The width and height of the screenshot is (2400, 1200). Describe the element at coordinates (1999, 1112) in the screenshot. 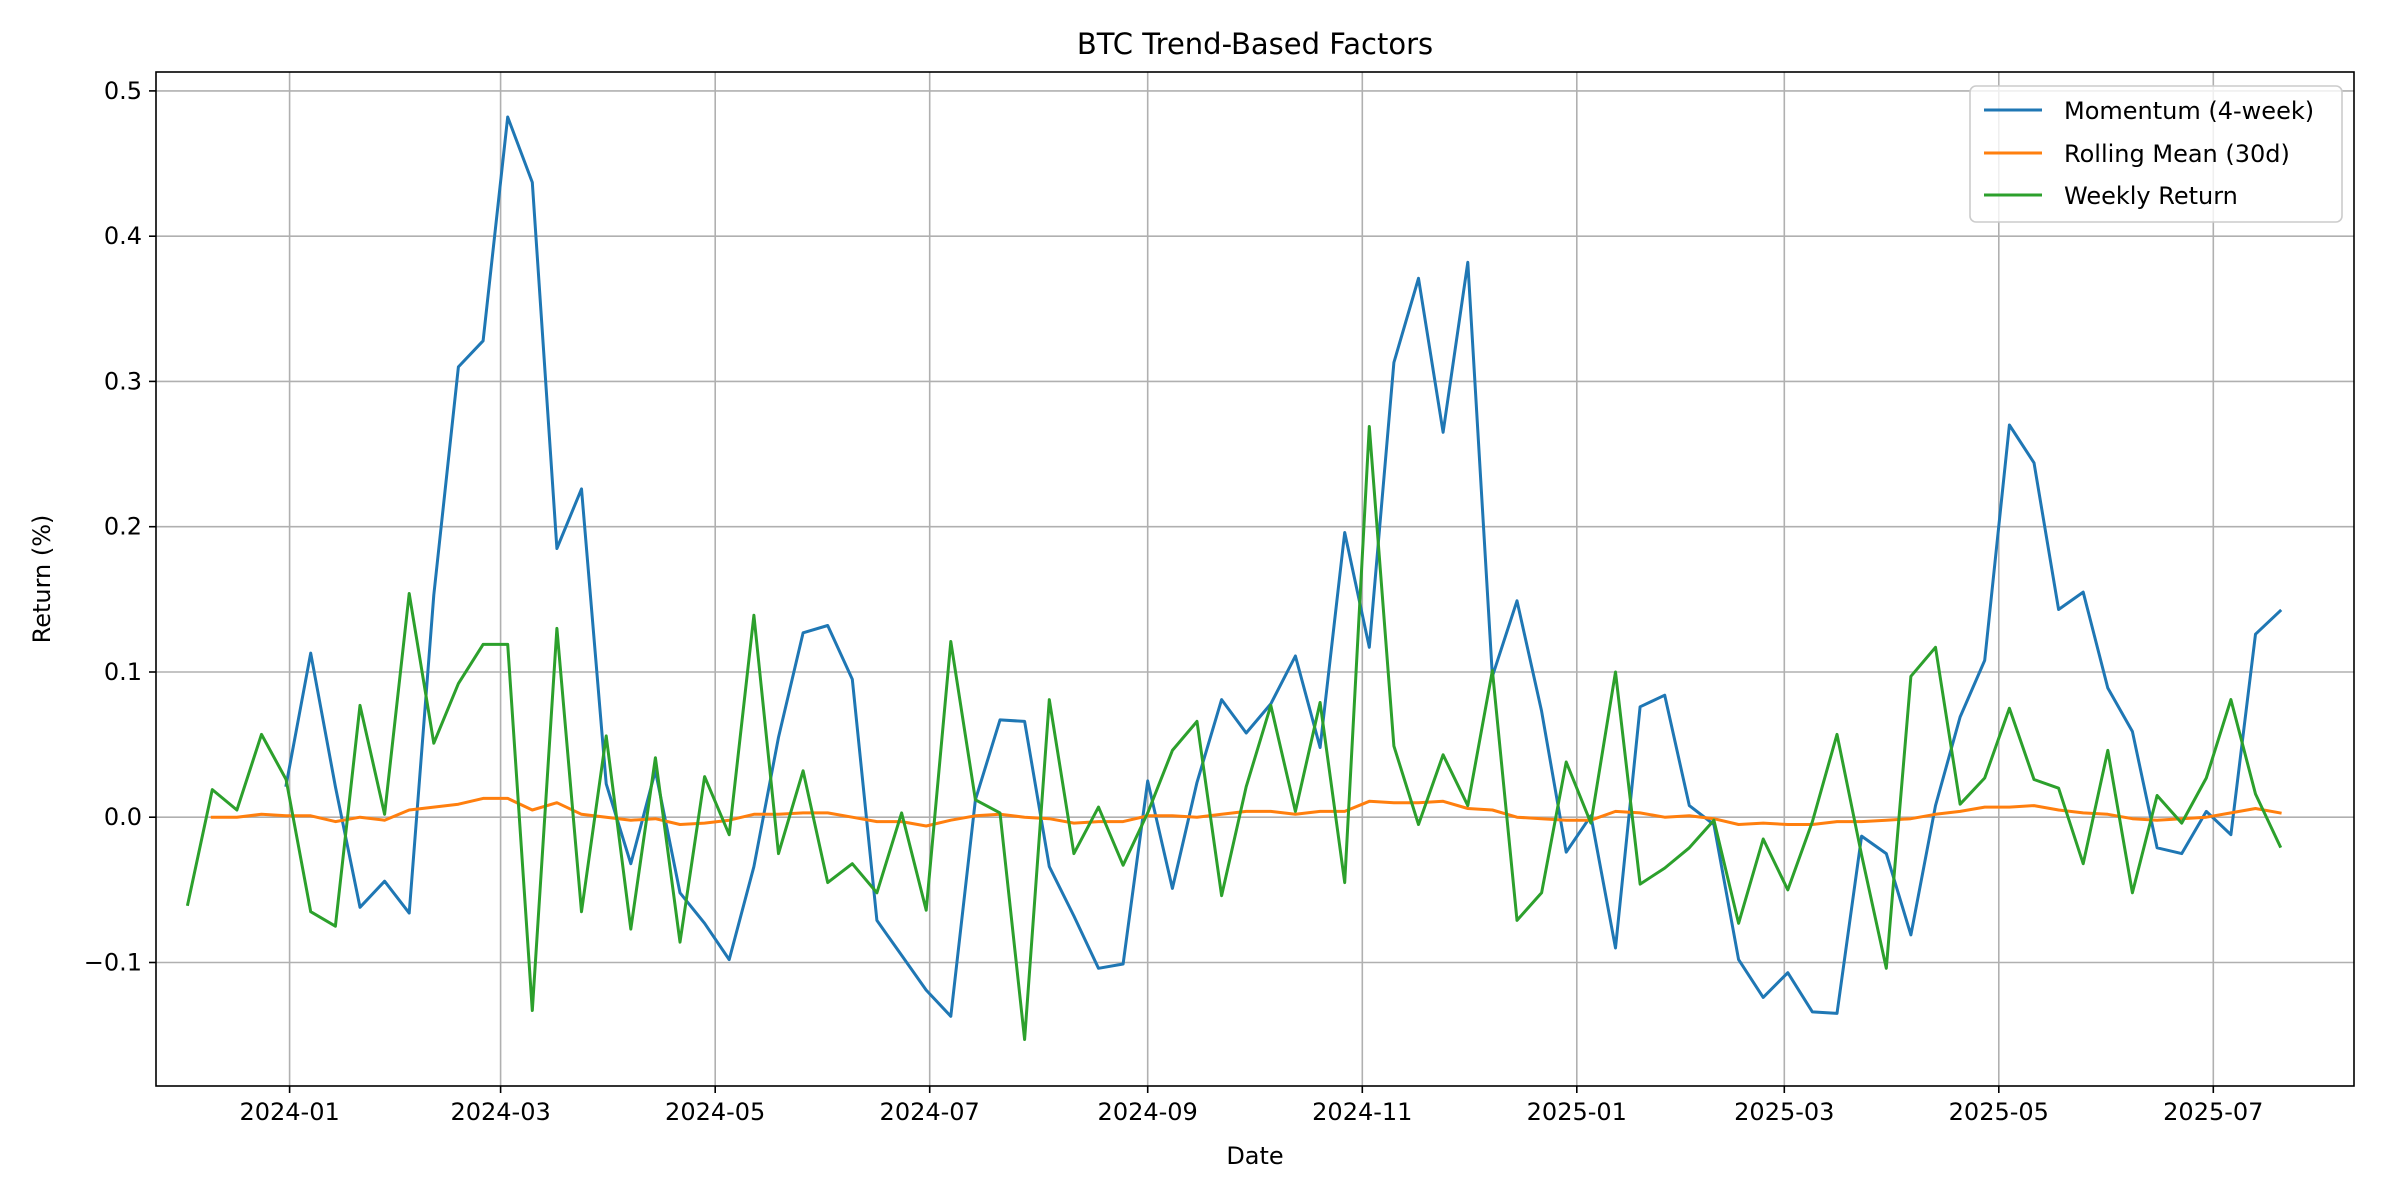

I see `x-tick-label: 2025-05` at that location.